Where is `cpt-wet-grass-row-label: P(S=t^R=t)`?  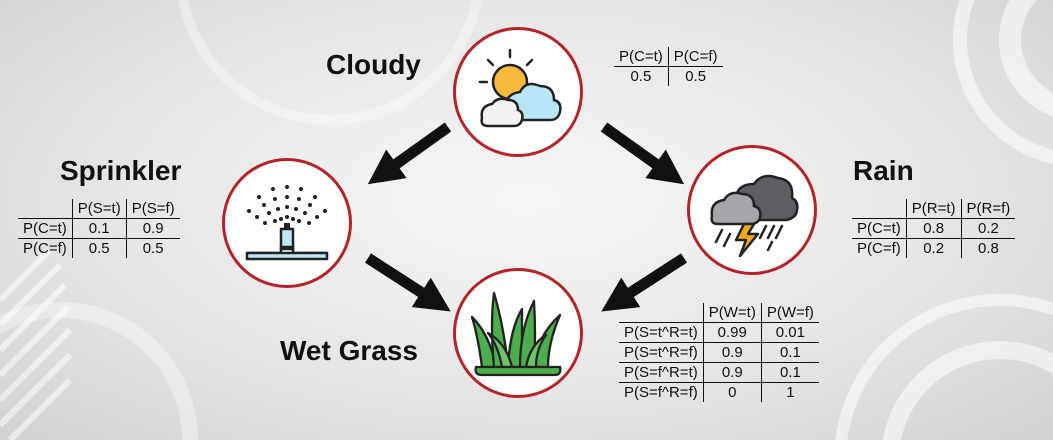 cpt-wet-grass-row-label: P(S=t^R=t) is located at coordinates (661, 332).